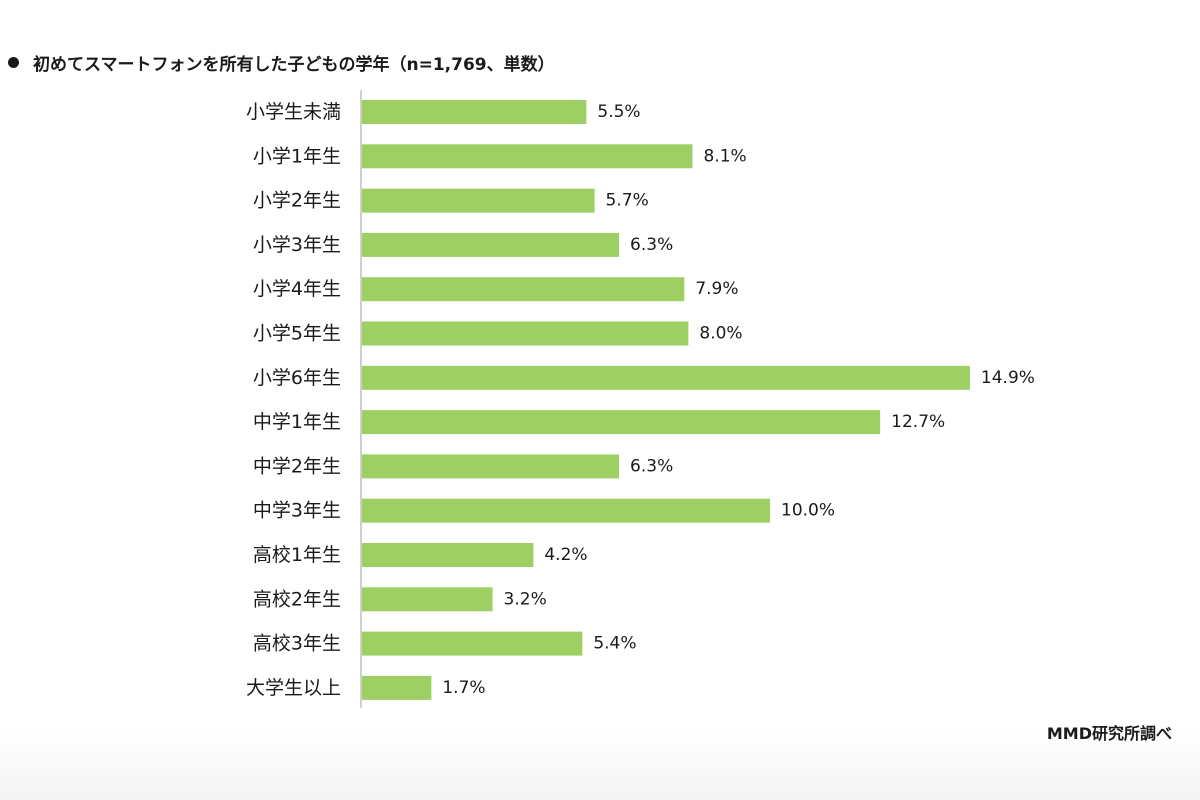  I want to click on category-label: 中学2年生, so click(297, 466).